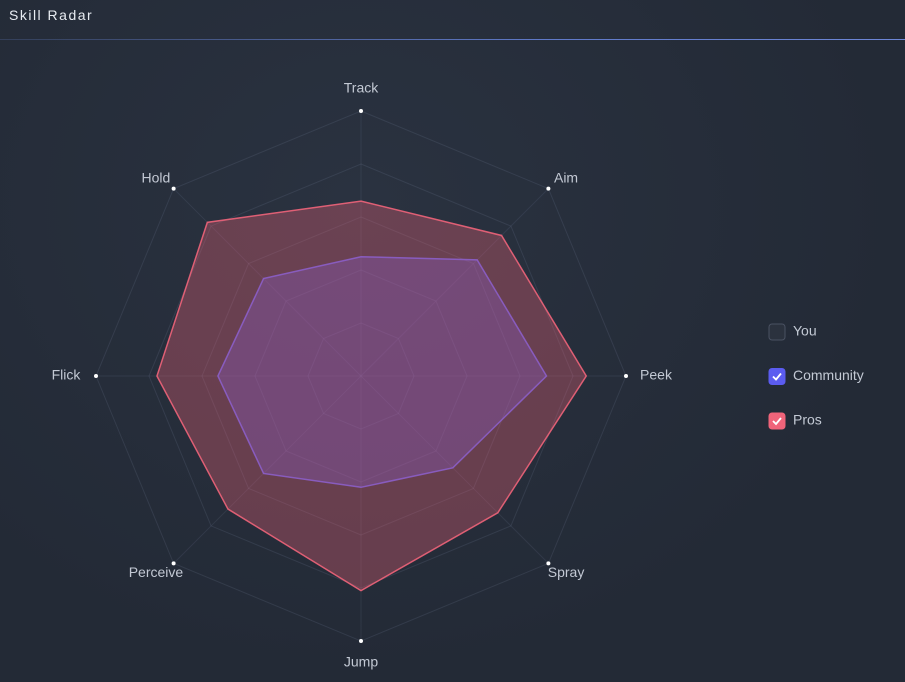  What do you see at coordinates (452, 39) in the screenshot?
I see `divider` at bounding box center [452, 39].